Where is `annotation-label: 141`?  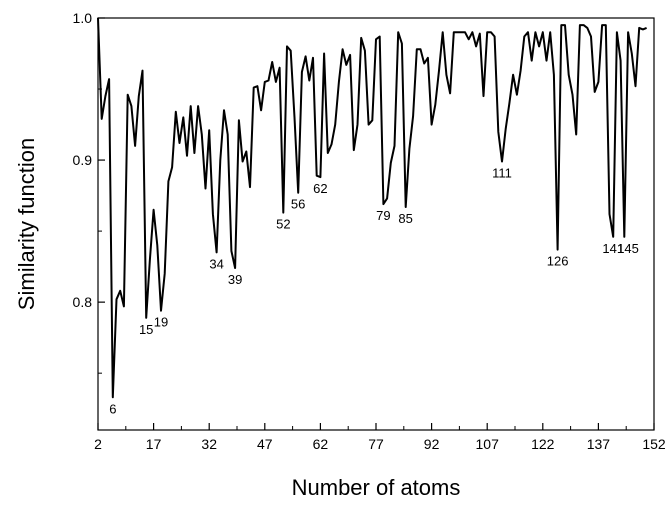
annotation-label: 141 is located at coordinates (613, 248).